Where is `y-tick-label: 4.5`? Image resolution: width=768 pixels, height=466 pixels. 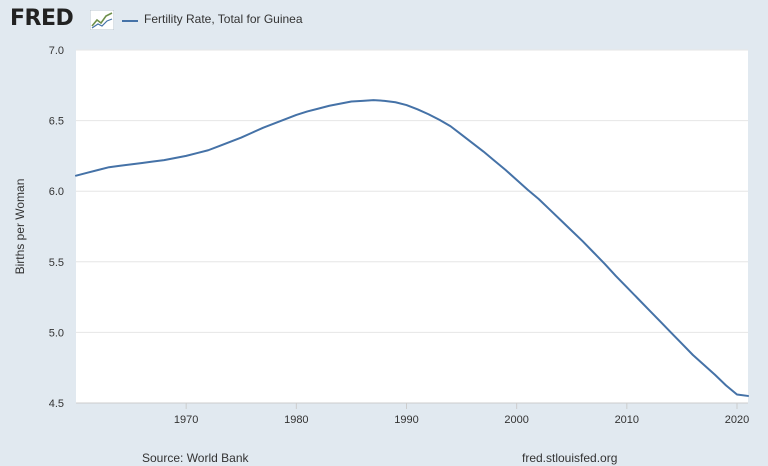 y-tick-label: 4.5 is located at coordinates (56, 404).